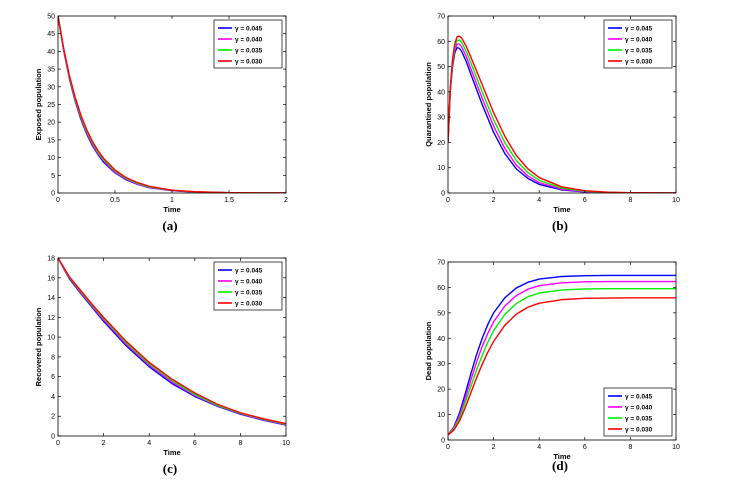 The height and width of the screenshot is (481, 731). I want to click on y-axis-label: Dead population, so click(428, 350).